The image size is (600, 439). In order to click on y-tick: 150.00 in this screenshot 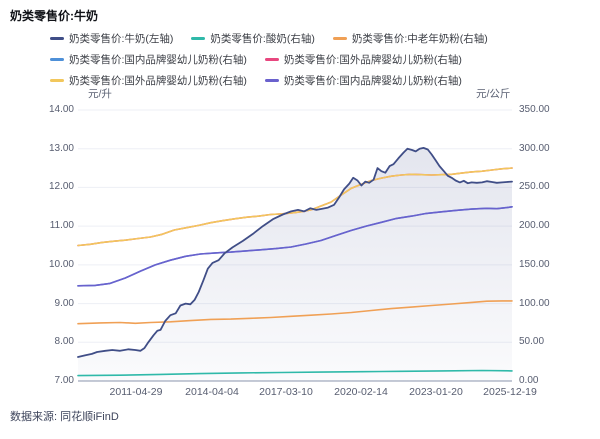, I will do `click(534, 264)`.